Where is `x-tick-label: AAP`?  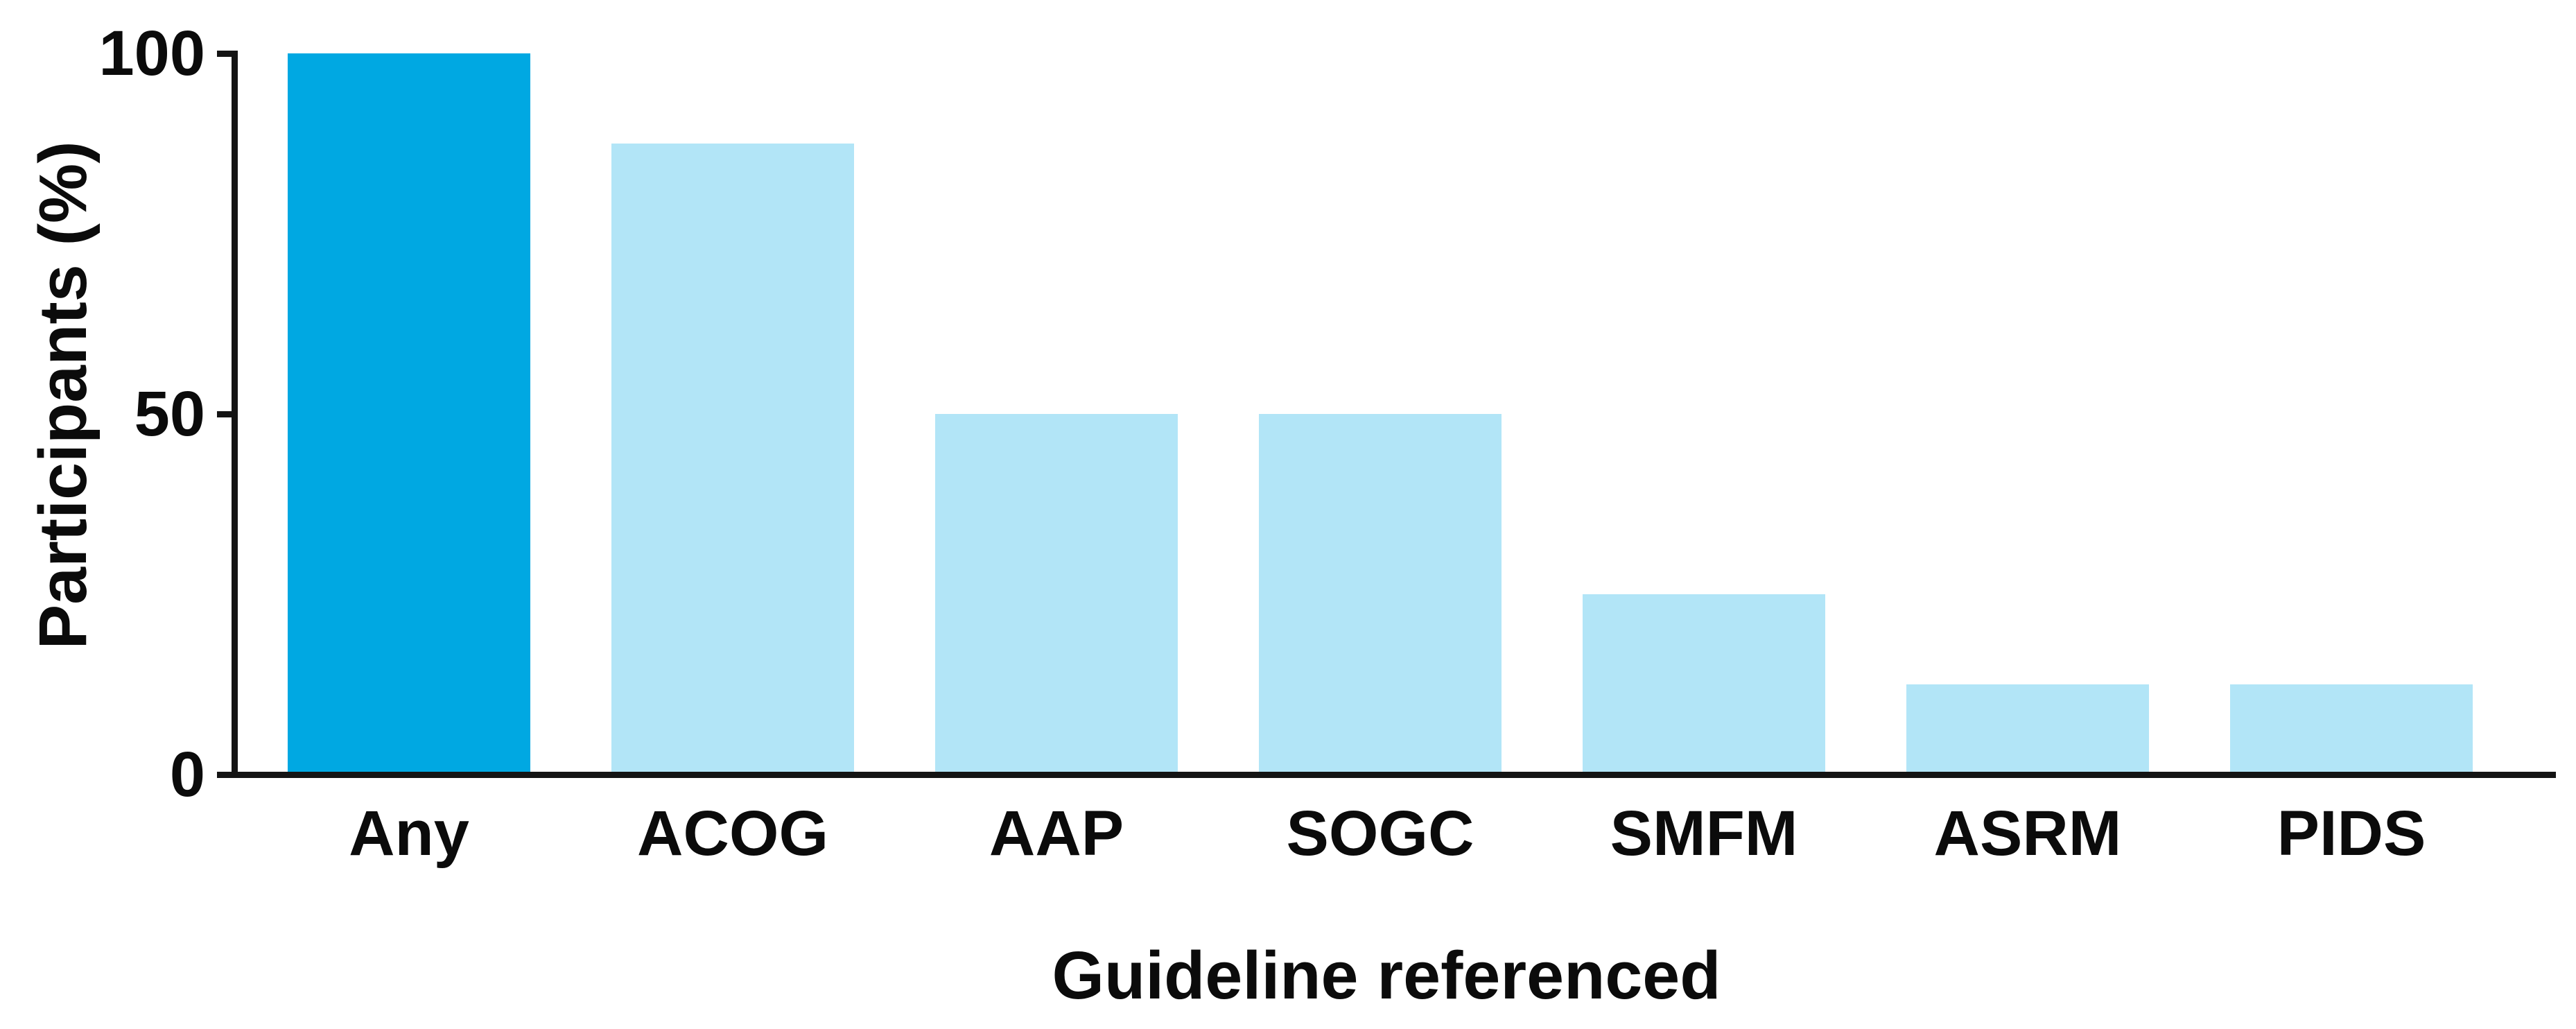 x-tick-label: AAP is located at coordinates (1056, 833).